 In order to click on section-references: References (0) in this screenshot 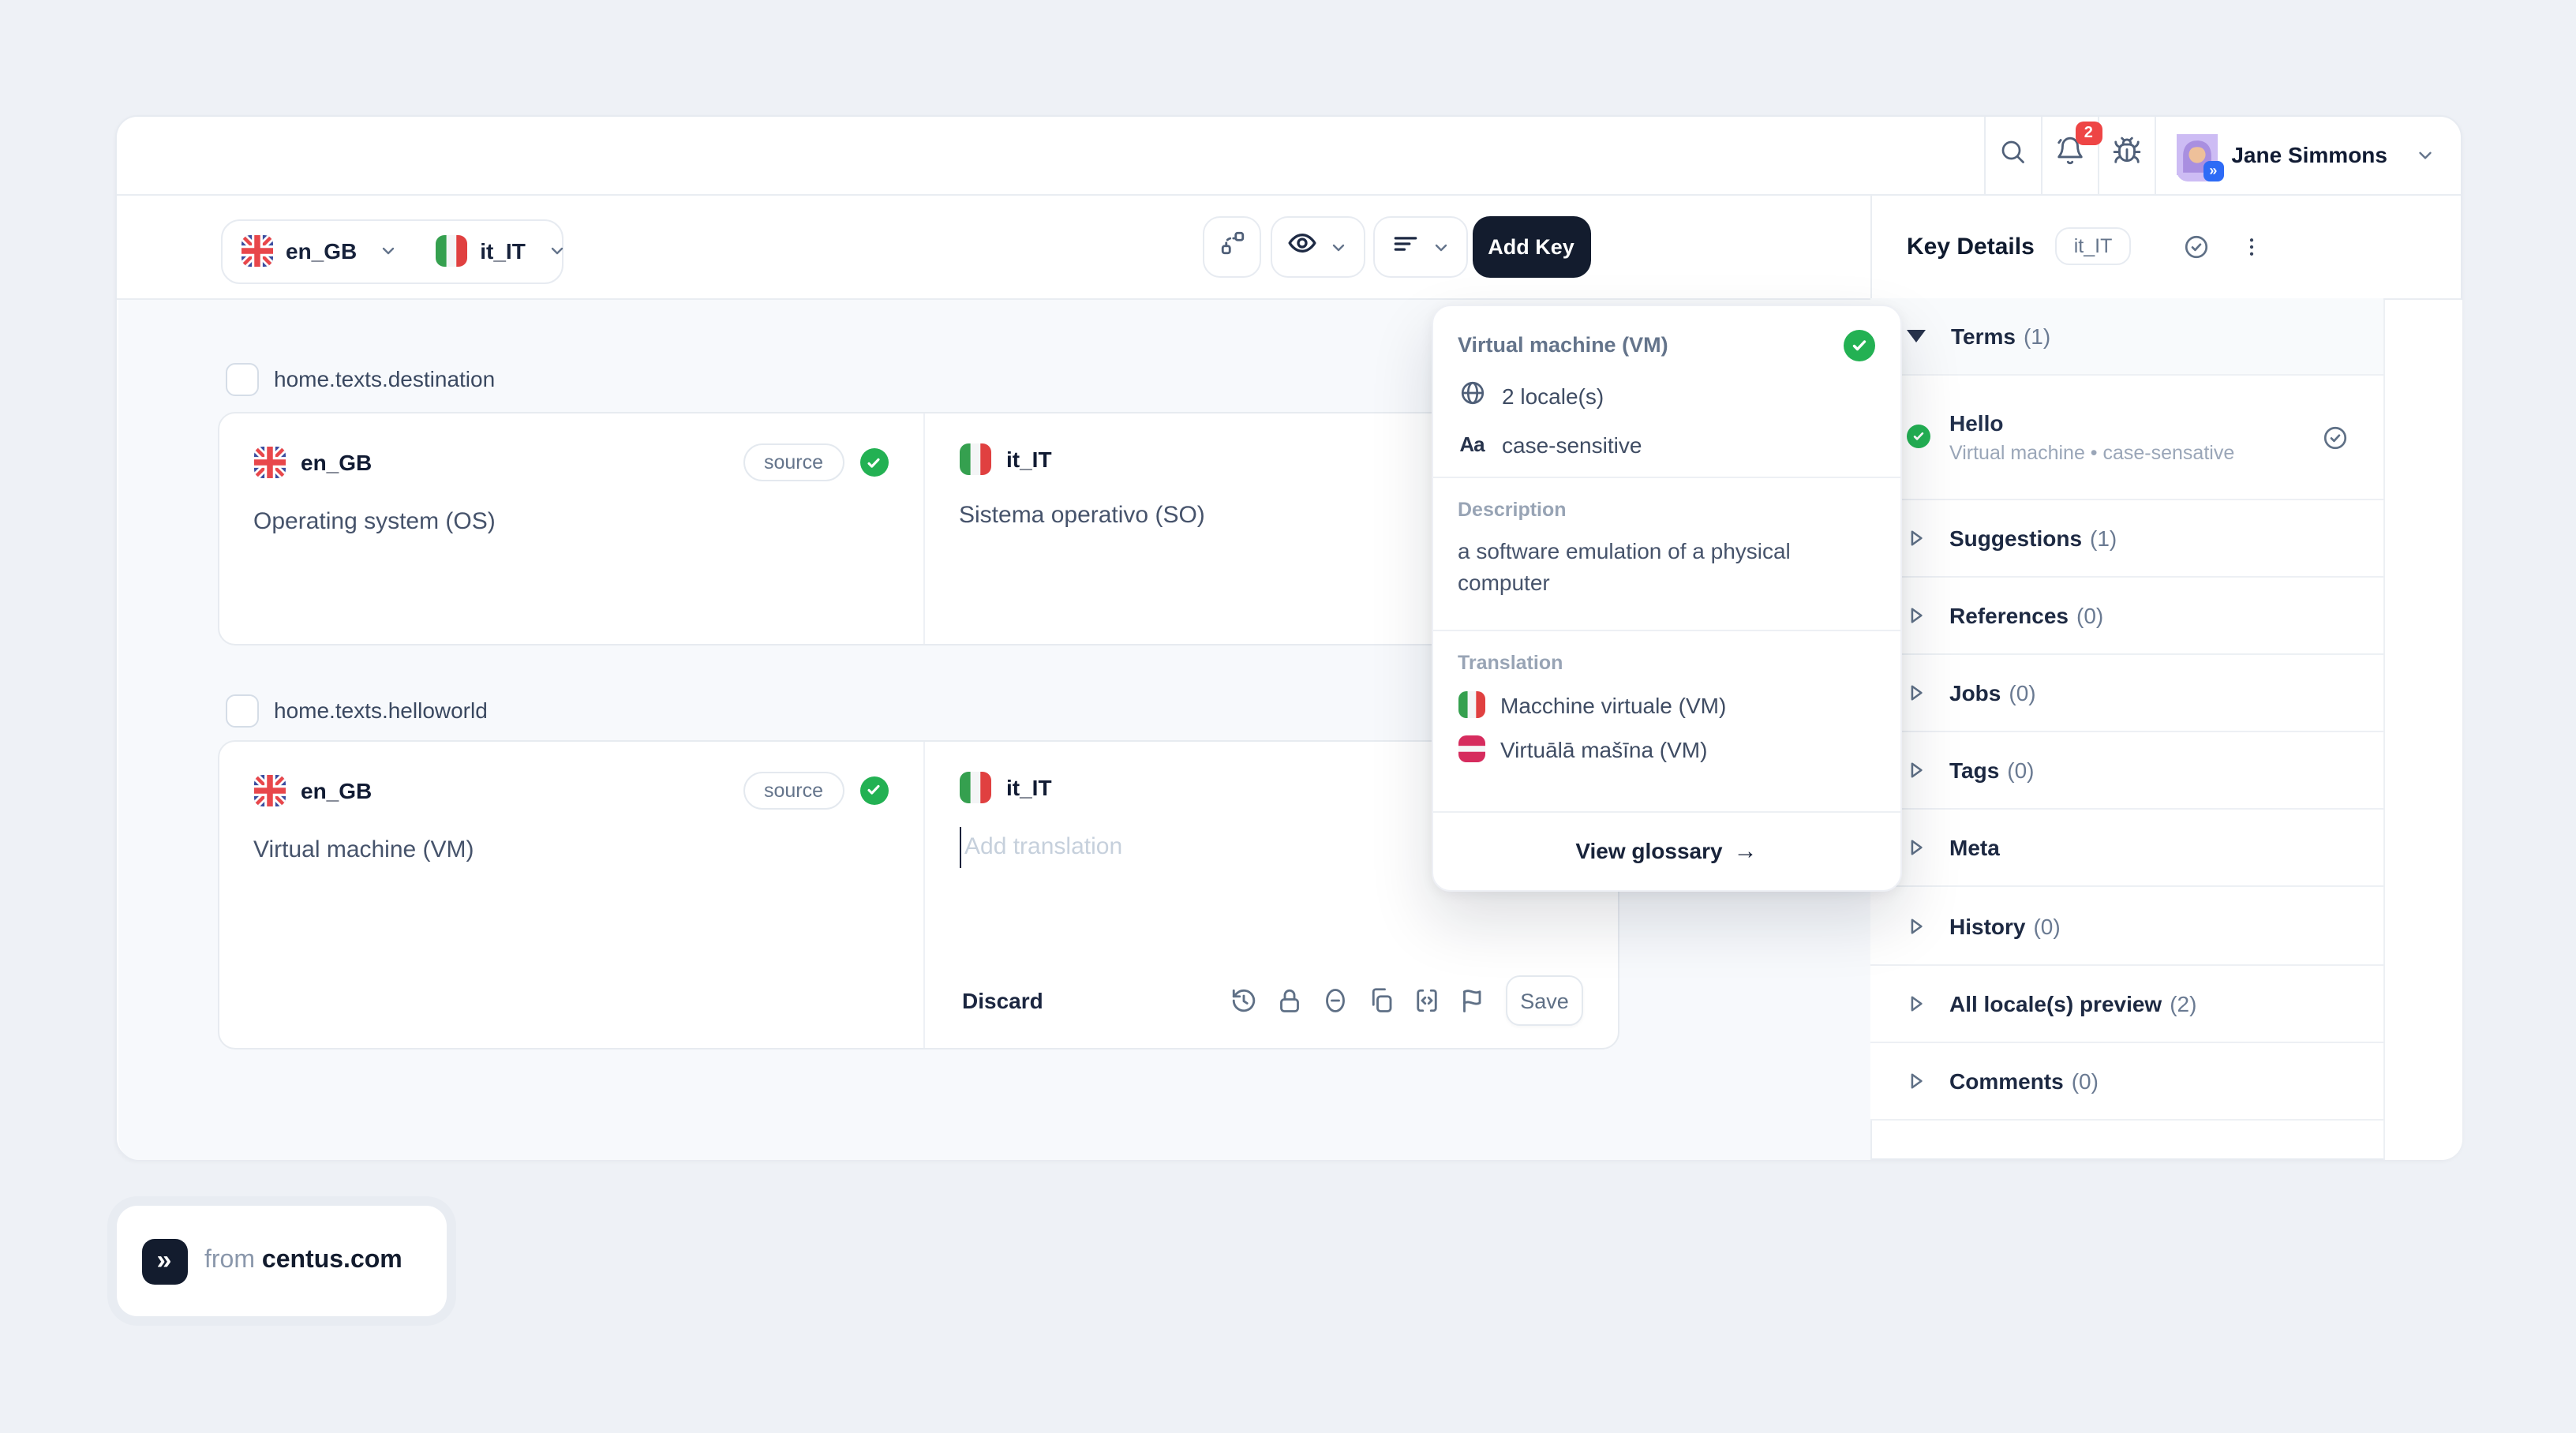, I will do `click(2126, 617)`.